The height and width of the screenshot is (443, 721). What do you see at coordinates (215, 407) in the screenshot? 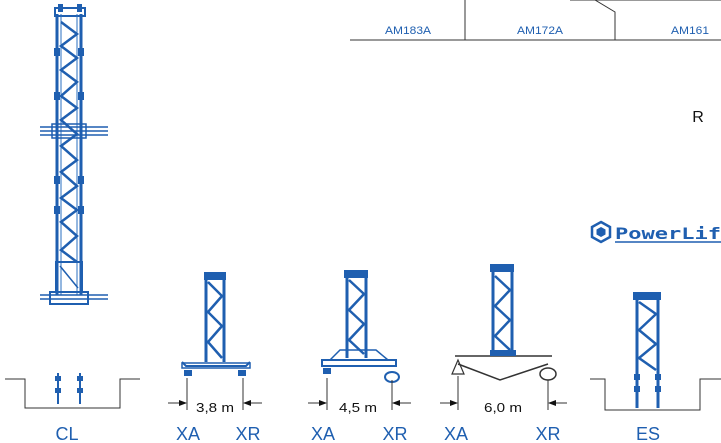
I see `dimension-label-small: 3,8 m` at bounding box center [215, 407].